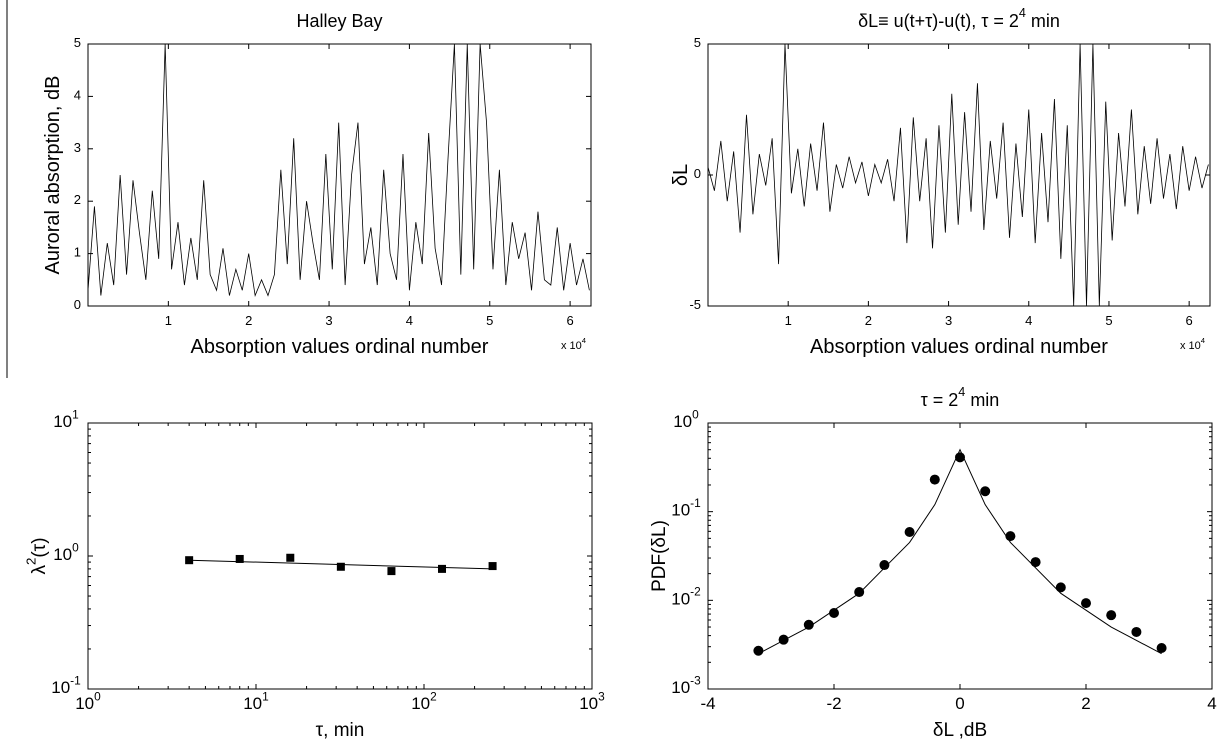  What do you see at coordinates (39, 570) in the screenshot?
I see `y-axis-label-part: λ` at bounding box center [39, 570].